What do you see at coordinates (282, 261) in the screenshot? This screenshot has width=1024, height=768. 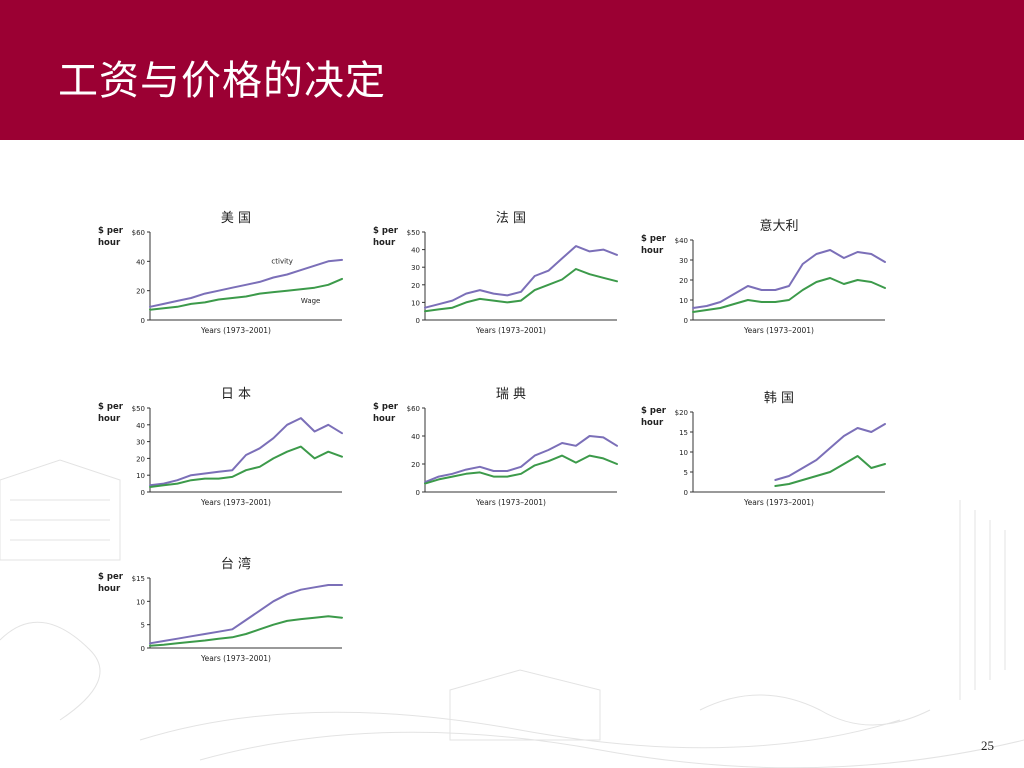 I see `series-label: ctivity` at bounding box center [282, 261].